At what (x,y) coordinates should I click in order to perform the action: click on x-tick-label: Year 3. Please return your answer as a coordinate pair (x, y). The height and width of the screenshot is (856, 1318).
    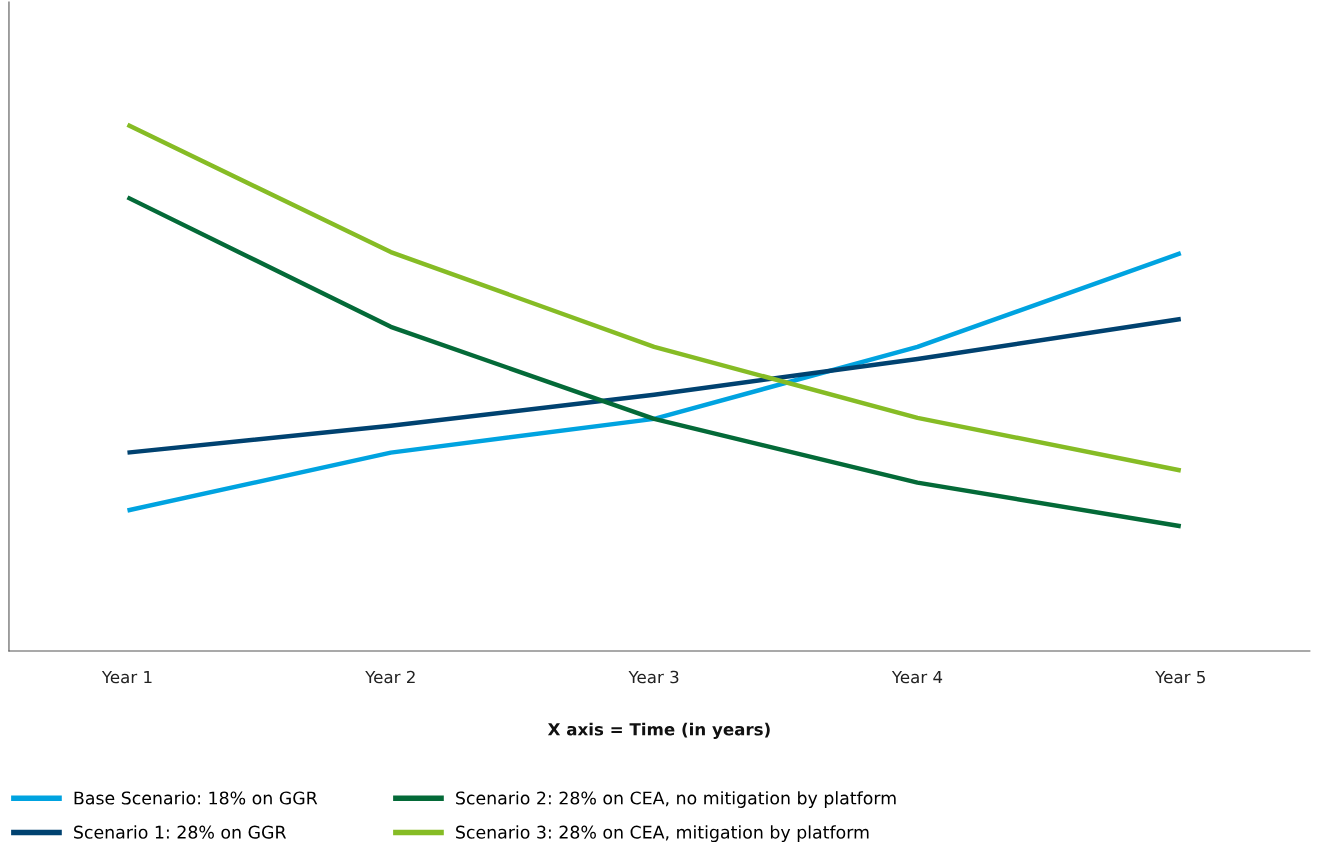
    Looking at the image, I should click on (653, 677).